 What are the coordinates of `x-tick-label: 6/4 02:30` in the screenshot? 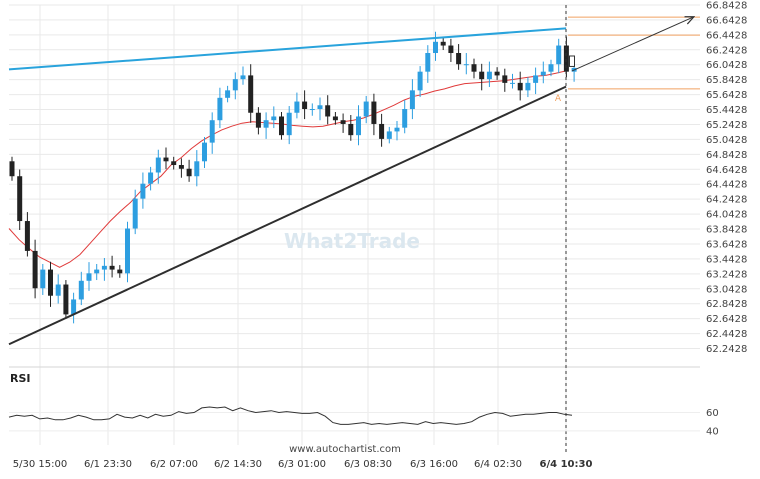 It's located at (498, 464).